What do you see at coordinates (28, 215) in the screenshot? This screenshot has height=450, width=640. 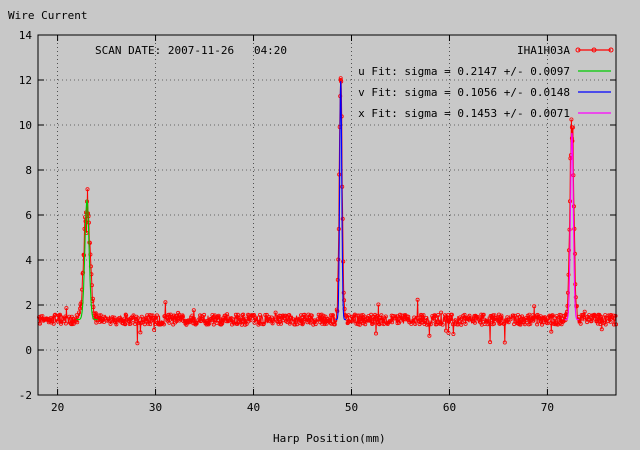 I see `y-tick-label: 6` at bounding box center [28, 215].